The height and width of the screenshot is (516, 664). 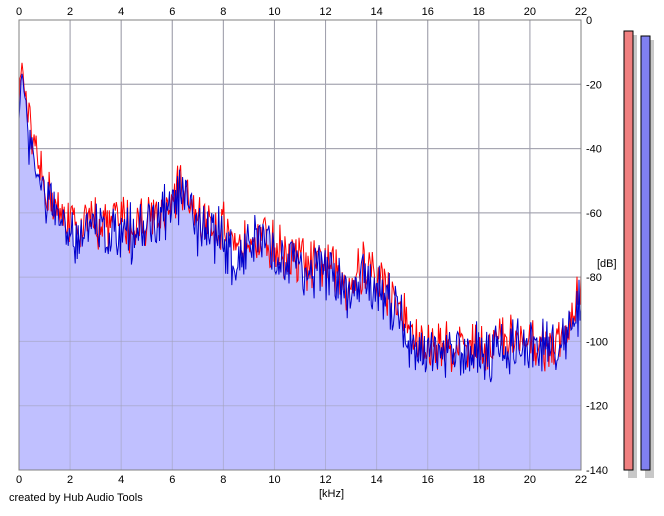 What do you see at coordinates (377, 480) in the screenshot?
I see `x-tick-label-bottom: 14` at bounding box center [377, 480].